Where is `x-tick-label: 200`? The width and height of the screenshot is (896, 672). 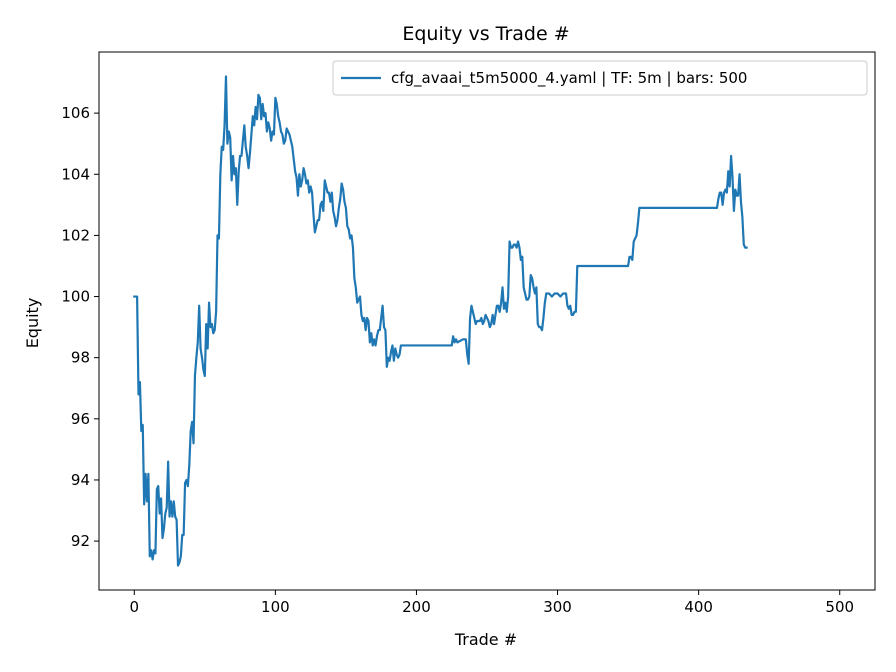
x-tick-label: 200 is located at coordinates (416, 607).